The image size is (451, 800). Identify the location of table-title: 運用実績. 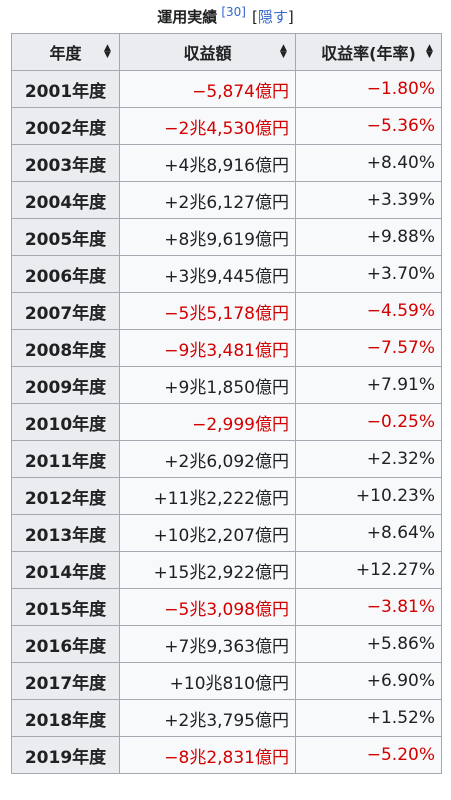
(187, 17).